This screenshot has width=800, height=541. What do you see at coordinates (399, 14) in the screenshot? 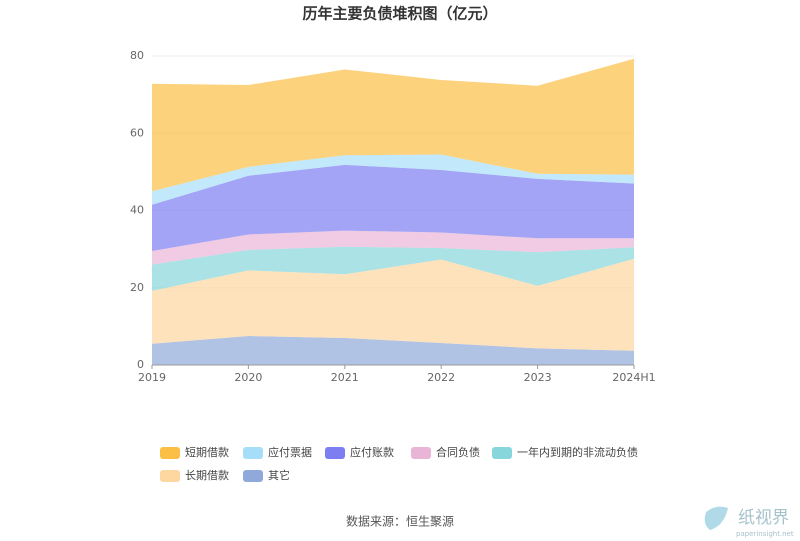
I see `chart-title: 历年主要负债堆积图（亿元）` at bounding box center [399, 14].